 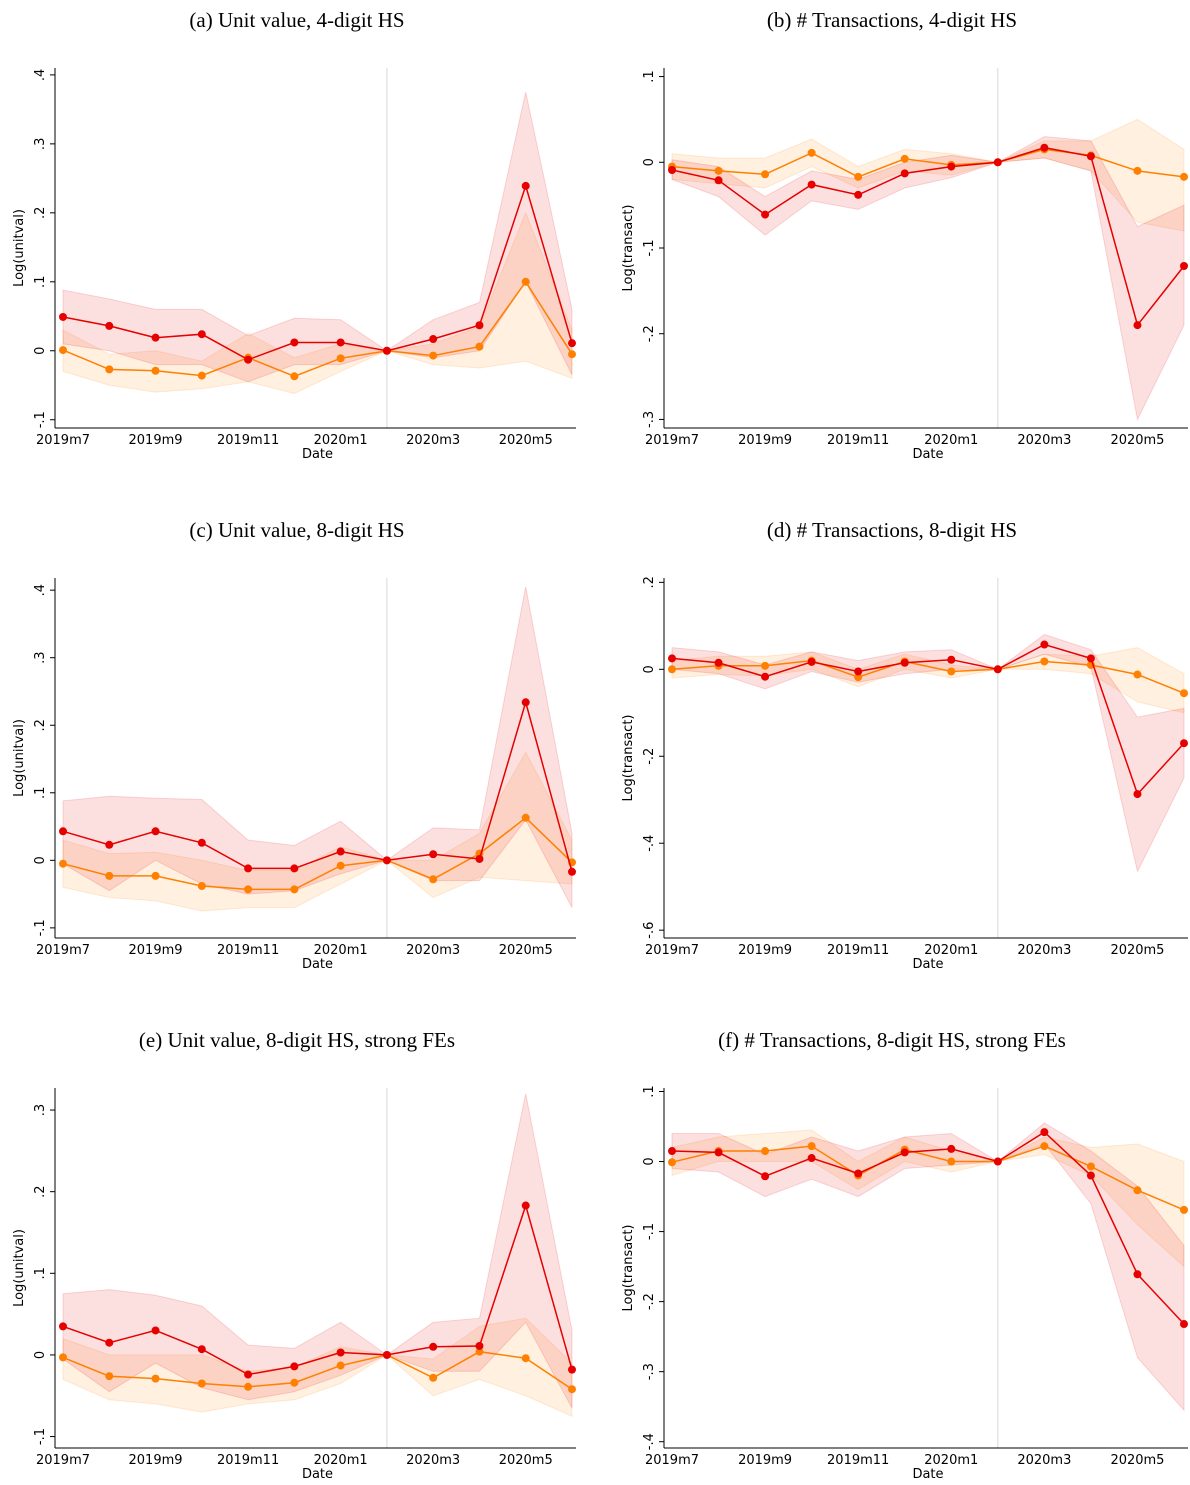 What do you see at coordinates (296, 530) in the screenshot?
I see `chart-title: (c) Unit value, 8-digit HS` at bounding box center [296, 530].